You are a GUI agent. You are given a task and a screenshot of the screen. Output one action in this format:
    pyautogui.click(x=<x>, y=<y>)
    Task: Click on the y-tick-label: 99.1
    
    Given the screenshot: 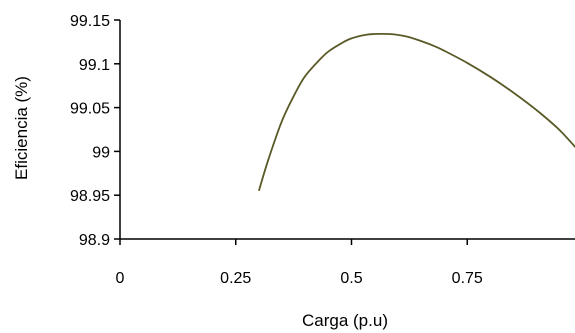 What is the action you would take?
    pyautogui.click(x=94, y=65)
    